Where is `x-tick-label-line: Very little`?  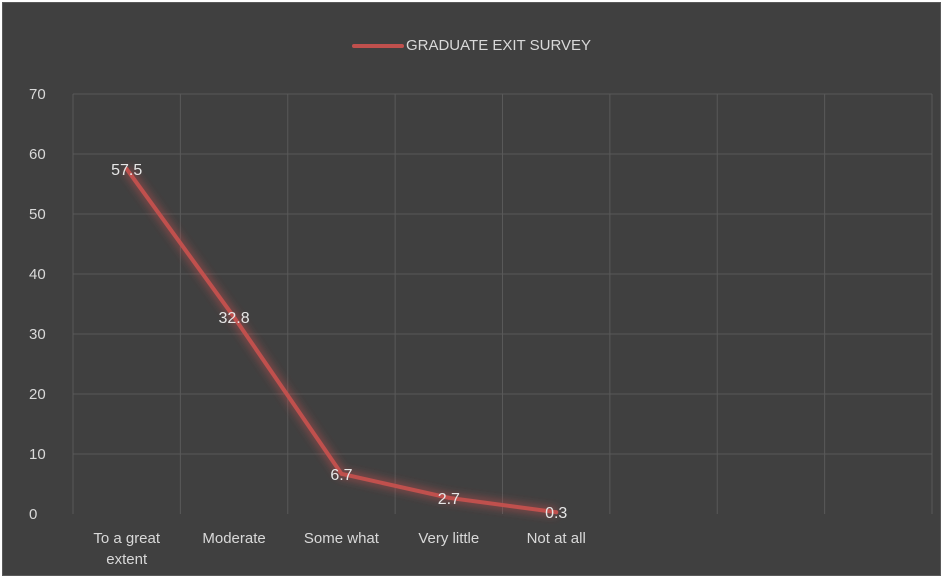
x-tick-label-line: Very little is located at coordinates (448, 538).